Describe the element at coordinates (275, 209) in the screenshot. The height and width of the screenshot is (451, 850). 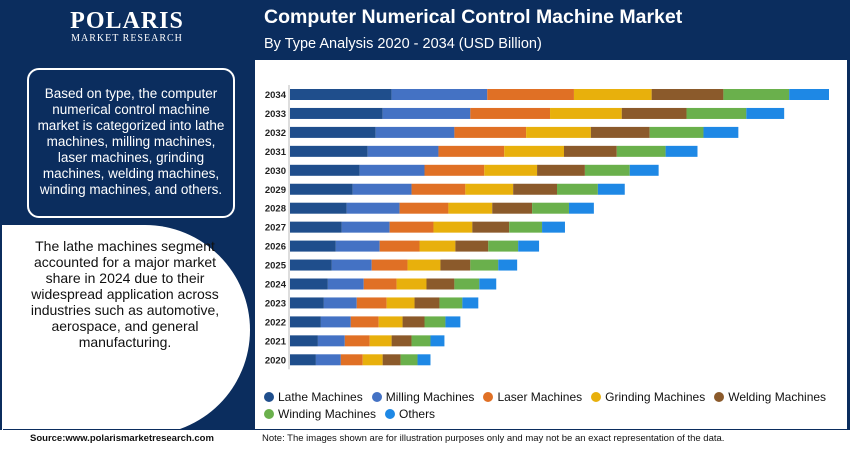
I see `y-tick-label: 2028` at that location.